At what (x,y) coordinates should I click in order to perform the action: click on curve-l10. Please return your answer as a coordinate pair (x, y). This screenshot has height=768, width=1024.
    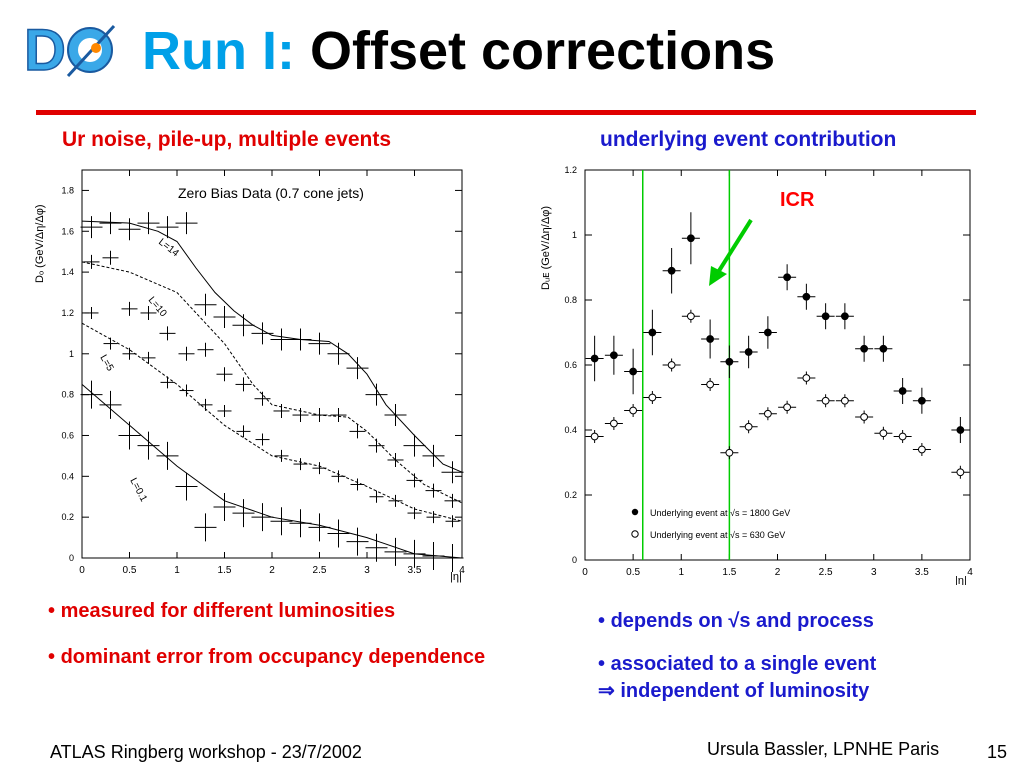
    Looking at the image, I should click on (272, 382).